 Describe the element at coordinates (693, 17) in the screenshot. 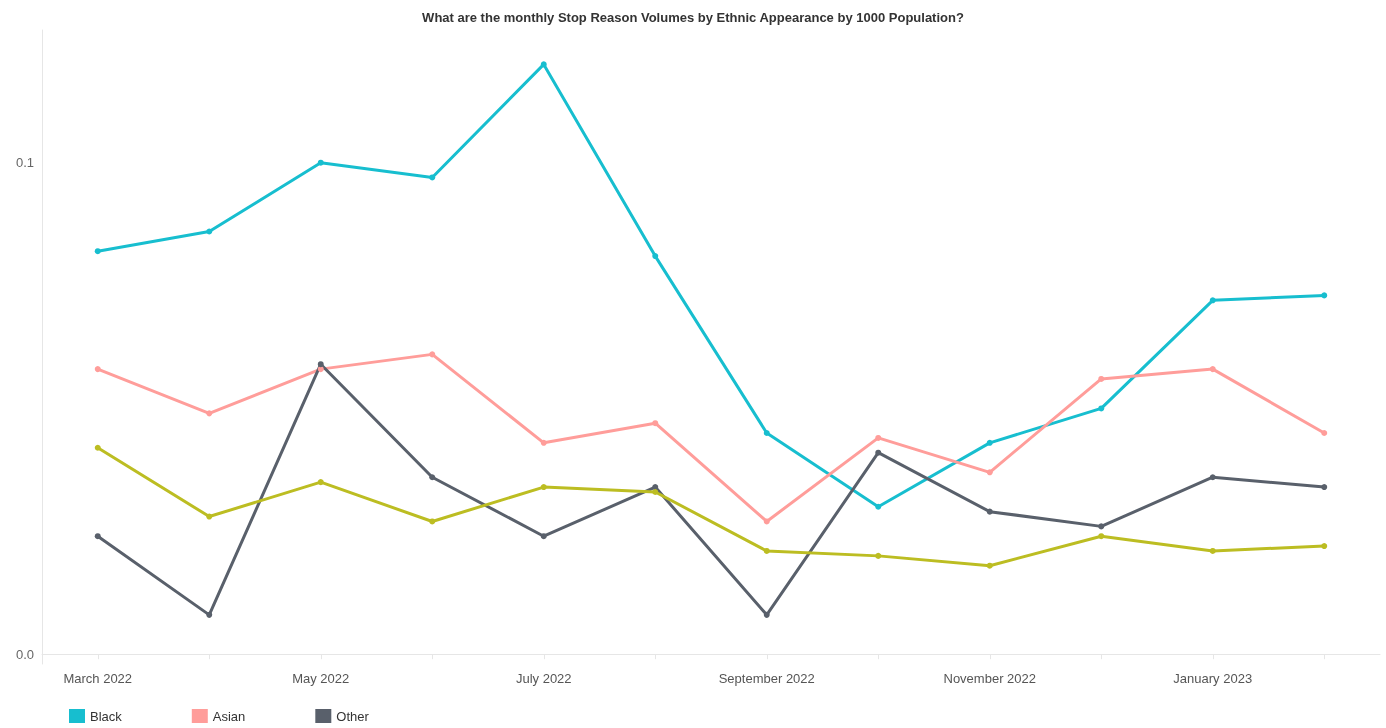

I see `chart-title: What are the monthly Stop Reason Volumes by Ethnic Appearance by 1000 Population?` at that location.